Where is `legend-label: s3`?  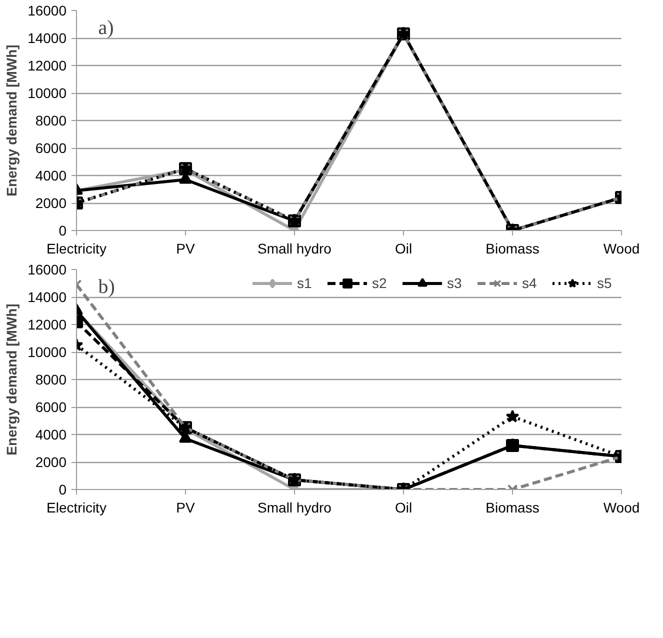
legend-label: s3 is located at coordinates (455, 283).